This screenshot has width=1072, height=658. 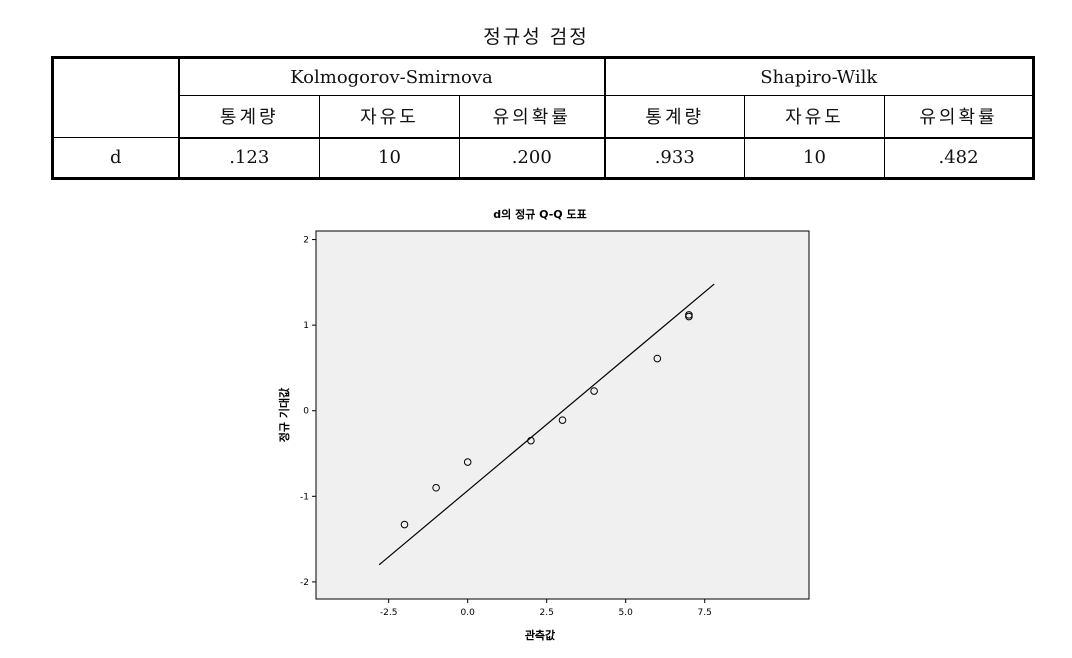 What do you see at coordinates (116, 97) in the screenshot?
I see `table-corner-cell` at bounding box center [116, 97].